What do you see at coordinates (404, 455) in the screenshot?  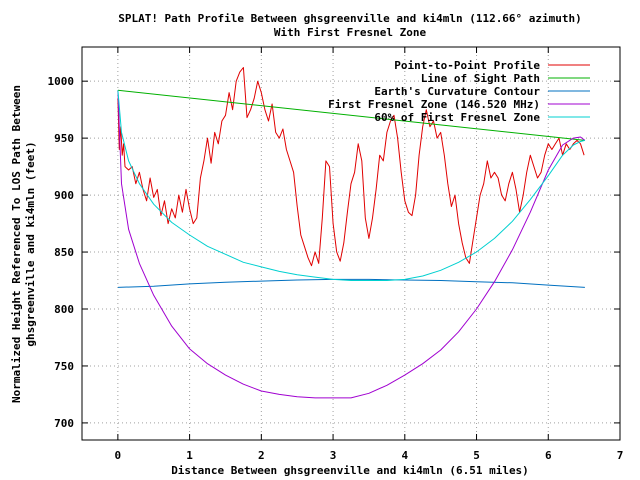 I see `x-tick-label: 4` at bounding box center [404, 455].